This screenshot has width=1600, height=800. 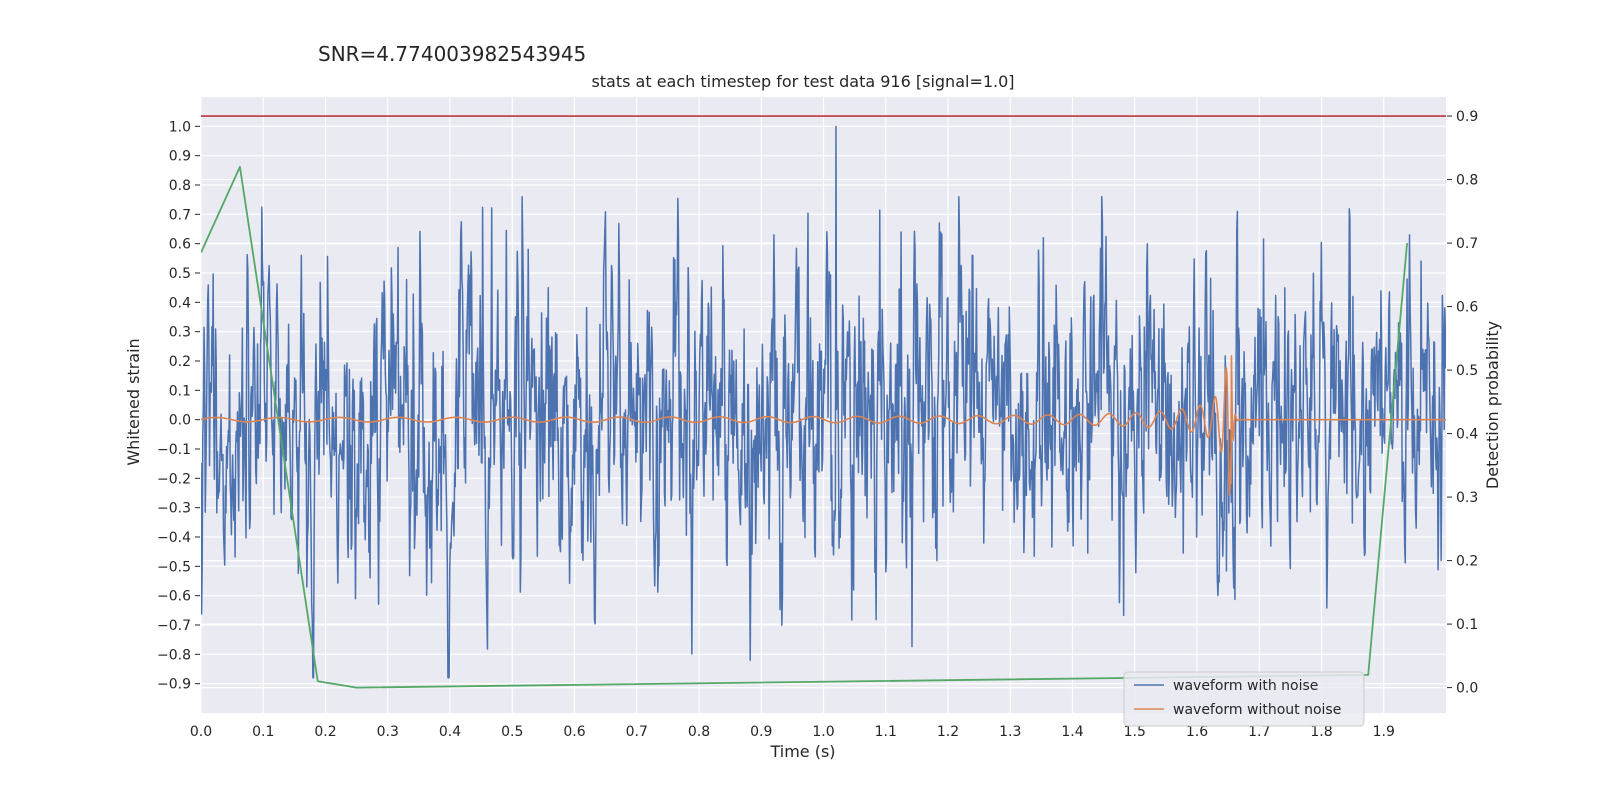 What do you see at coordinates (1257, 710) in the screenshot?
I see `legend-label-clean: waveform without noise` at bounding box center [1257, 710].